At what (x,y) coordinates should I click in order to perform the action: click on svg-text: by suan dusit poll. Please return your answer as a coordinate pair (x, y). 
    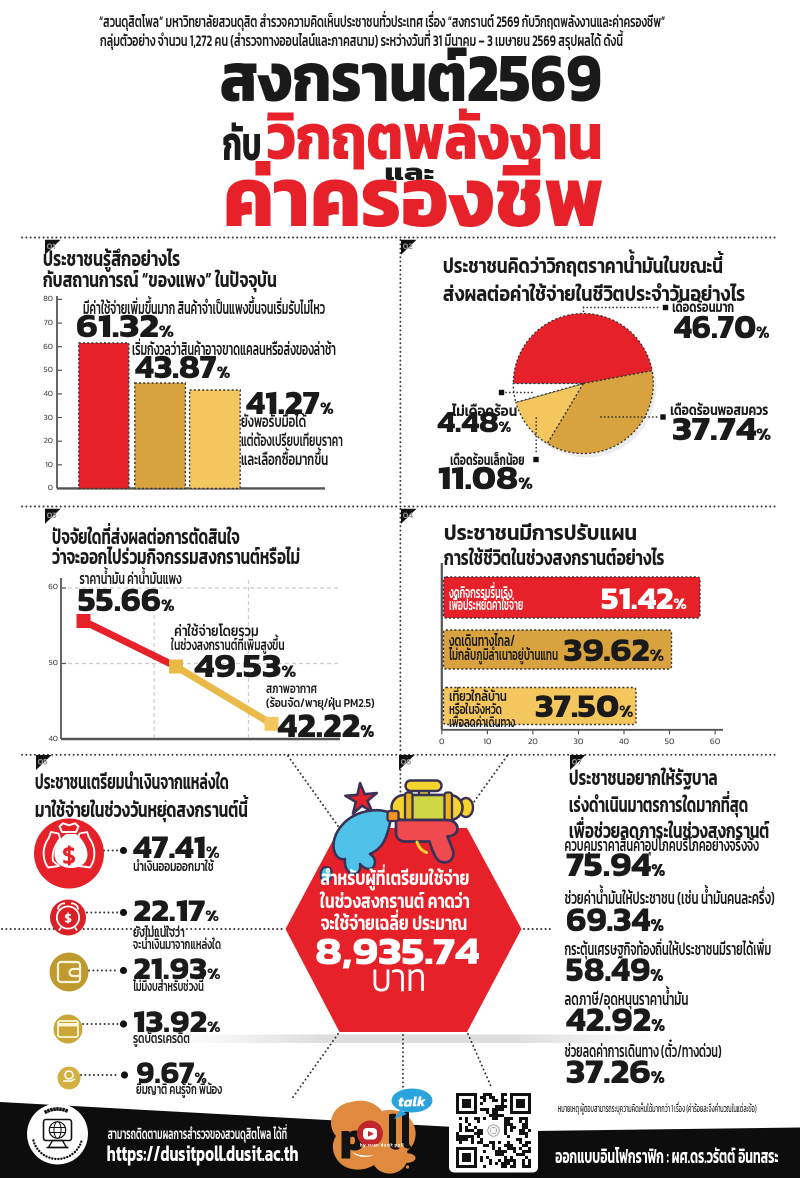
    Looking at the image, I should click on (382, 1145).